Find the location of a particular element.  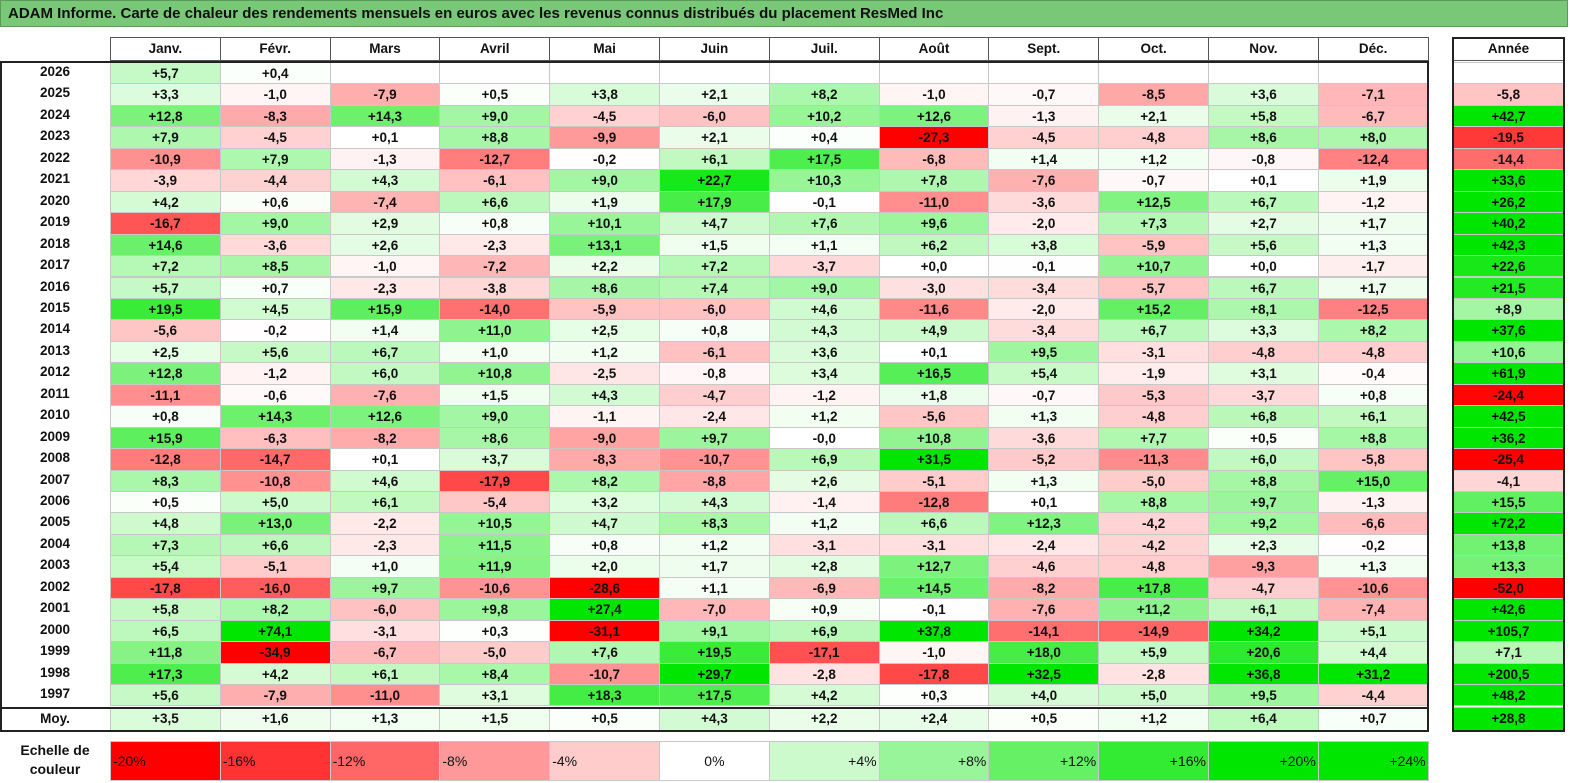

heatmap-cell: +13,1 is located at coordinates (604, 245).